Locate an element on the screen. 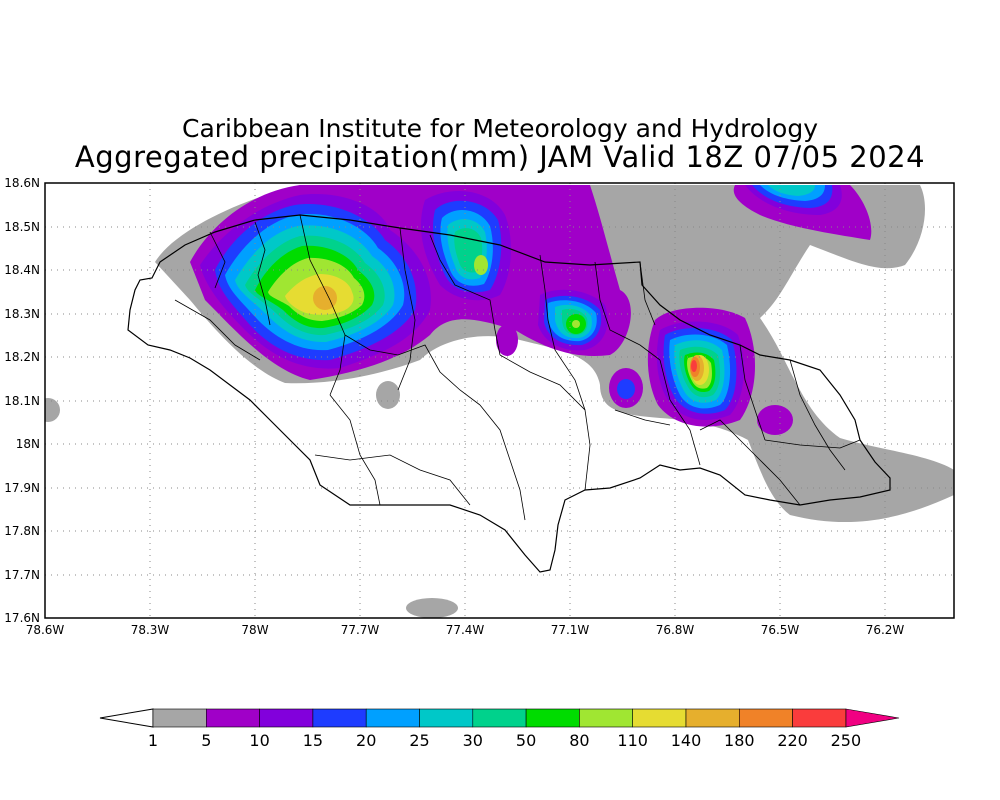  lat-tick-label: 18.1N is located at coordinates (22, 401).